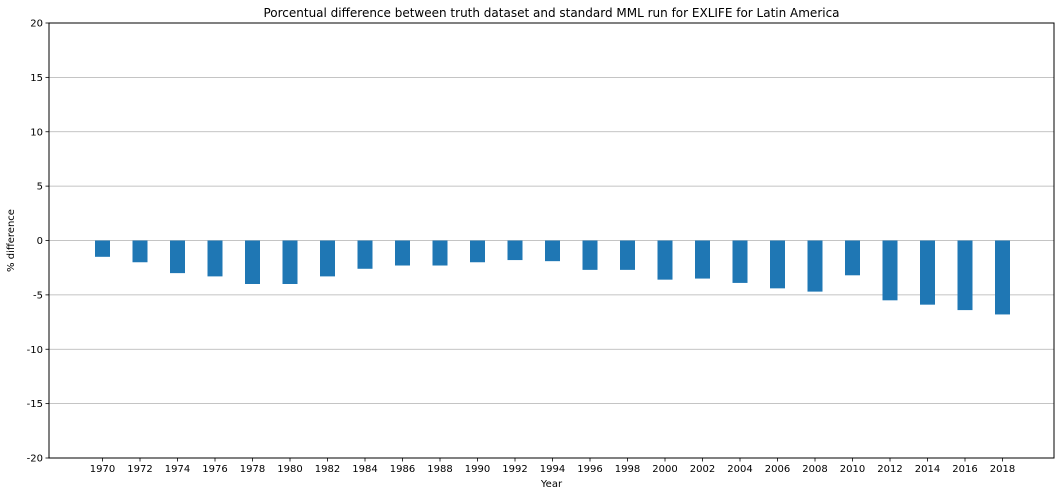  Describe the element at coordinates (477, 469) in the screenshot. I see `x-tick-label: 1990` at that location.